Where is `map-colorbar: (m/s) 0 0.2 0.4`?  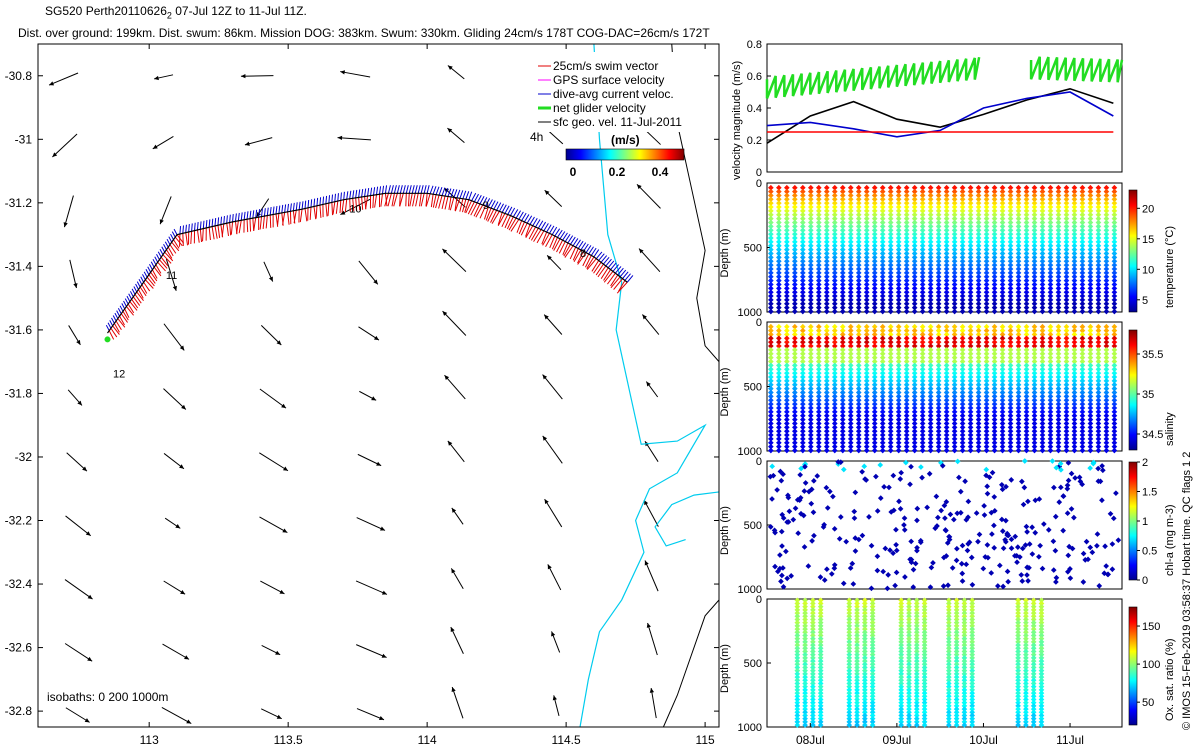
map-colorbar: (m/s) 0 0.2 0.4 is located at coordinates (625, 156).